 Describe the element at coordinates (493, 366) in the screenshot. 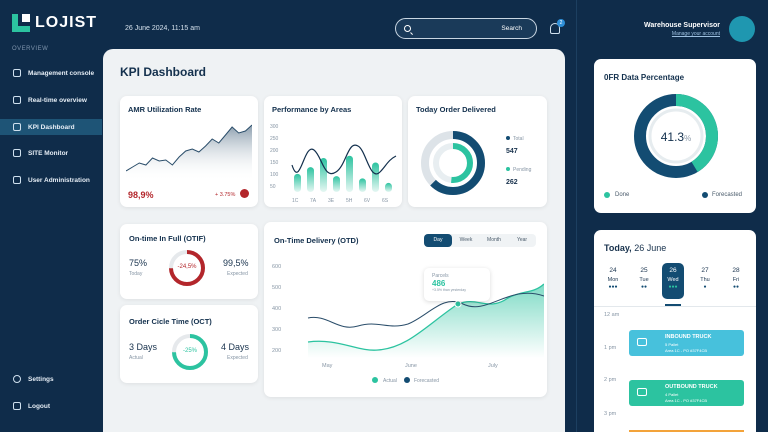

I see `x-tick-label: July` at that location.